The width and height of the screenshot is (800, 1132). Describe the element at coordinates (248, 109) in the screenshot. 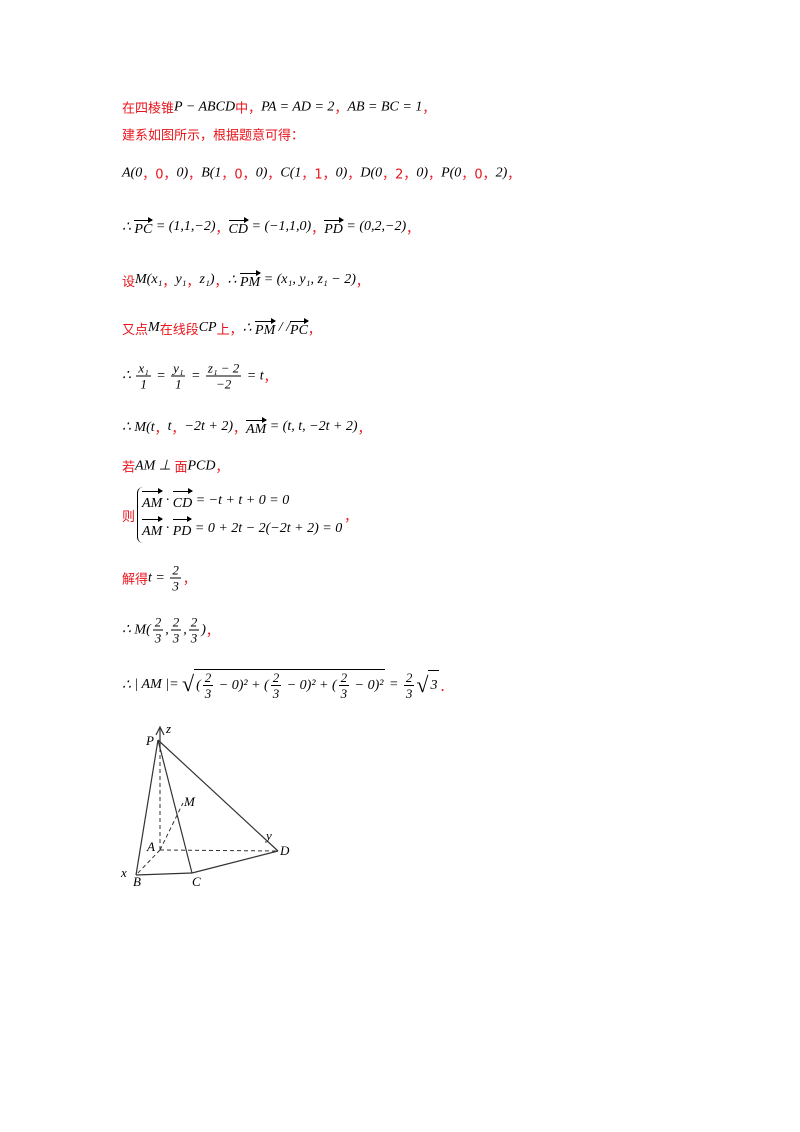

I see `text: 中，` at that location.